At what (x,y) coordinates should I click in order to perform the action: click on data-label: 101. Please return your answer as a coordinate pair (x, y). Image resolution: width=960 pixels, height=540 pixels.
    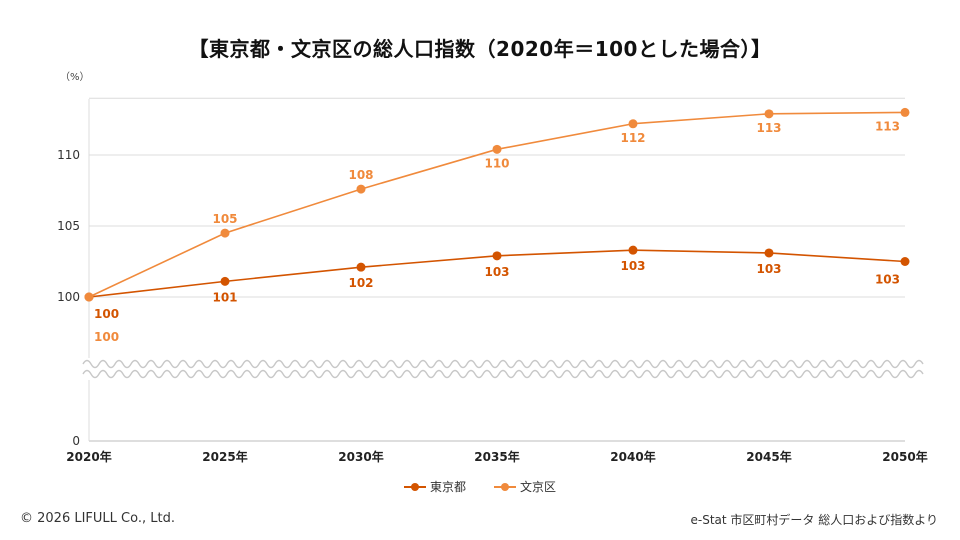
    Looking at the image, I should click on (224, 297).